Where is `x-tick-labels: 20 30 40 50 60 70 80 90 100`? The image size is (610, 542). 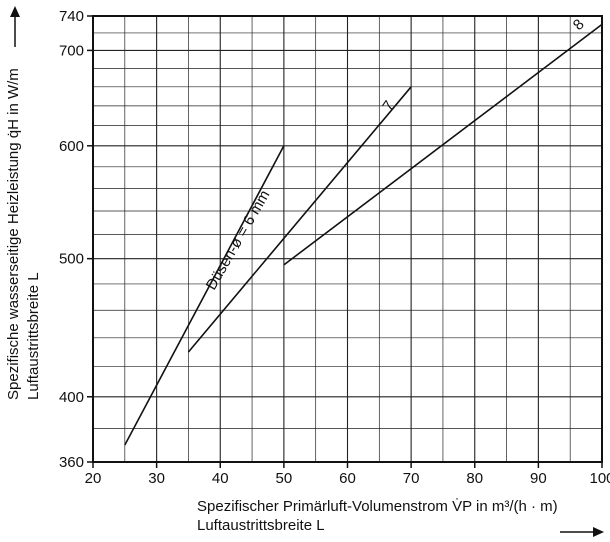
x-tick-labels: 20 30 40 50 60 70 80 90 100 is located at coordinates (347, 474).